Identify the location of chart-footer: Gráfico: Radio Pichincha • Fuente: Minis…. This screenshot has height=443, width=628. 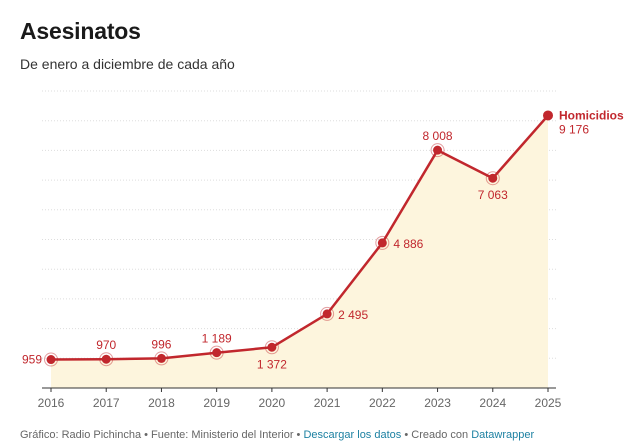
(277, 435).